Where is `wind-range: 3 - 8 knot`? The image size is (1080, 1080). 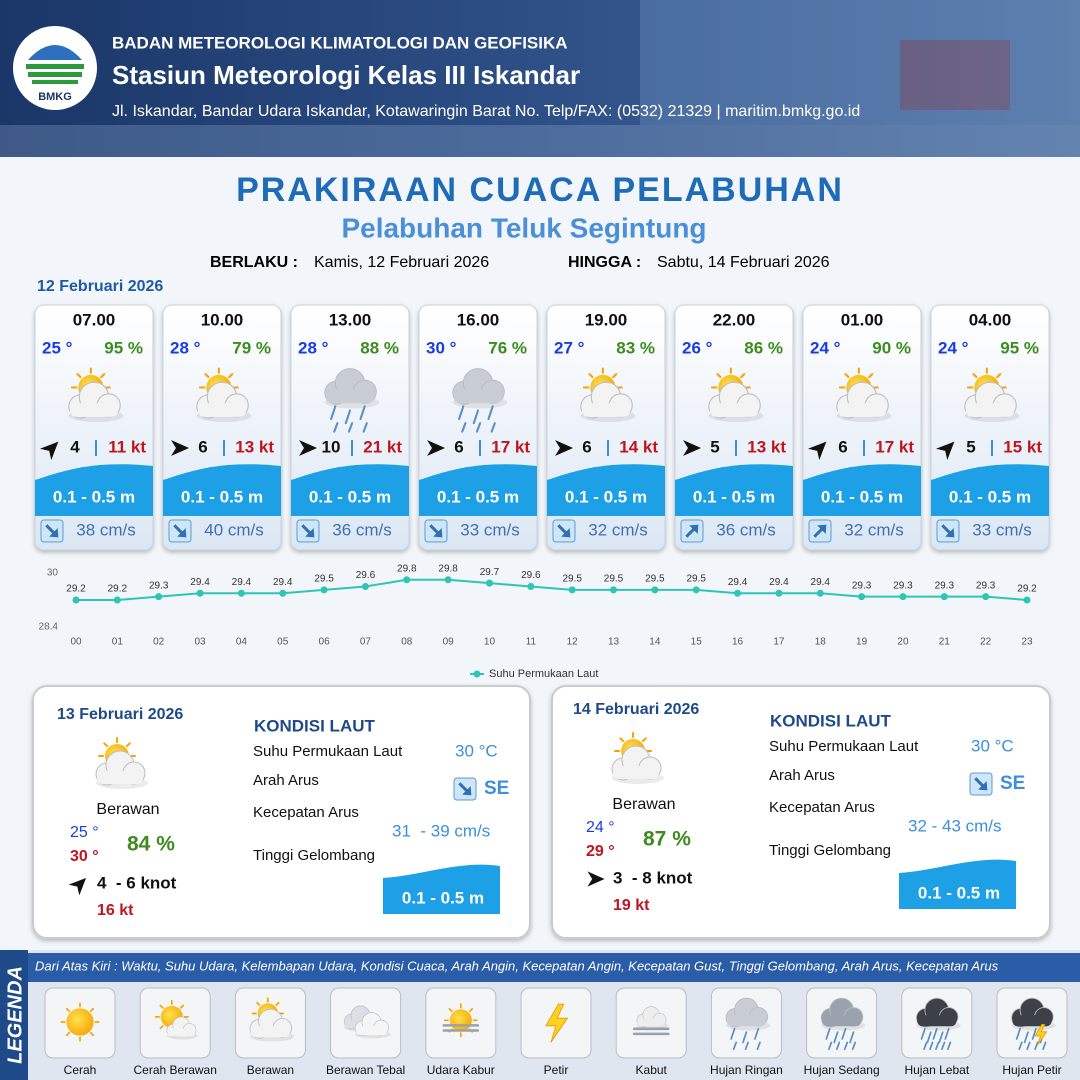 wind-range: 3 - 8 knot is located at coordinates (653, 877).